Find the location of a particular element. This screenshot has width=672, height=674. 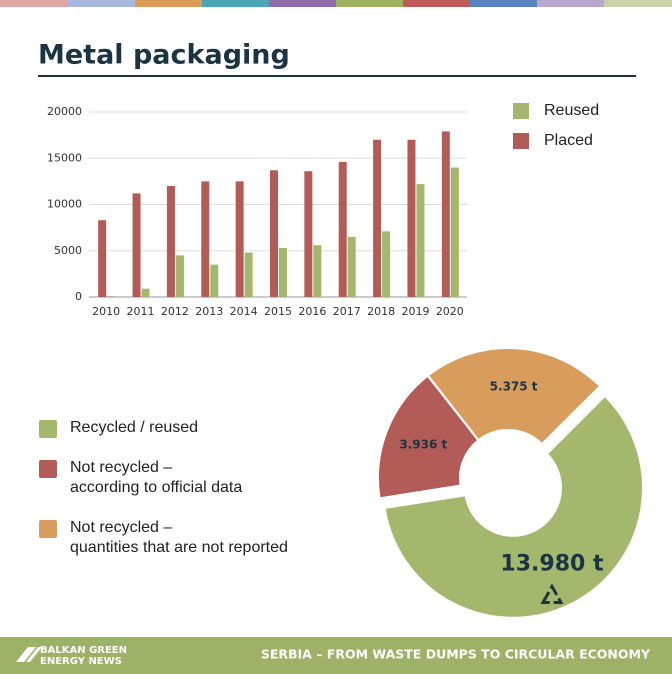

x-tick-label: 2018 is located at coordinates (381, 311).